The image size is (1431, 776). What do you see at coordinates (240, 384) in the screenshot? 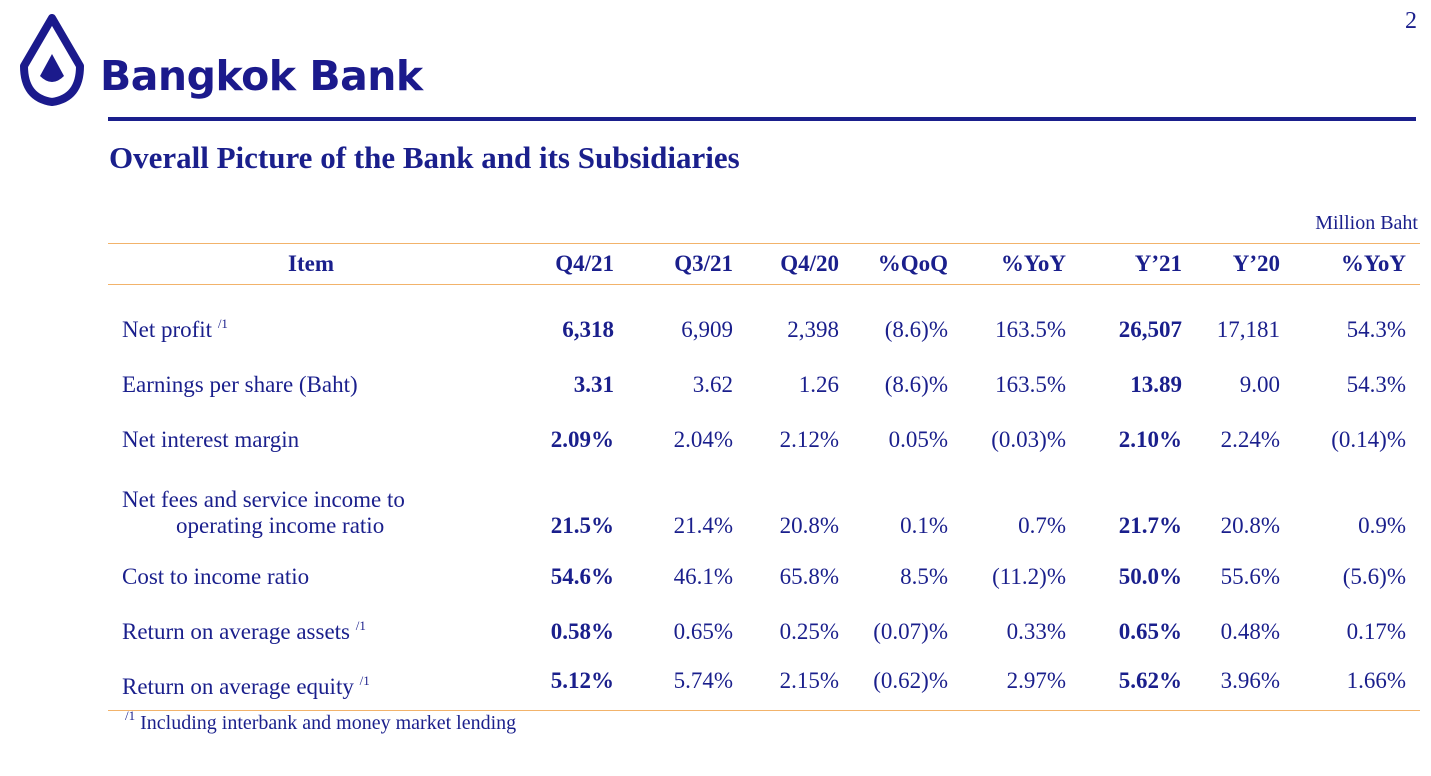
I see `row-label: Earnings per share (Baht)` at bounding box center [240, 384].